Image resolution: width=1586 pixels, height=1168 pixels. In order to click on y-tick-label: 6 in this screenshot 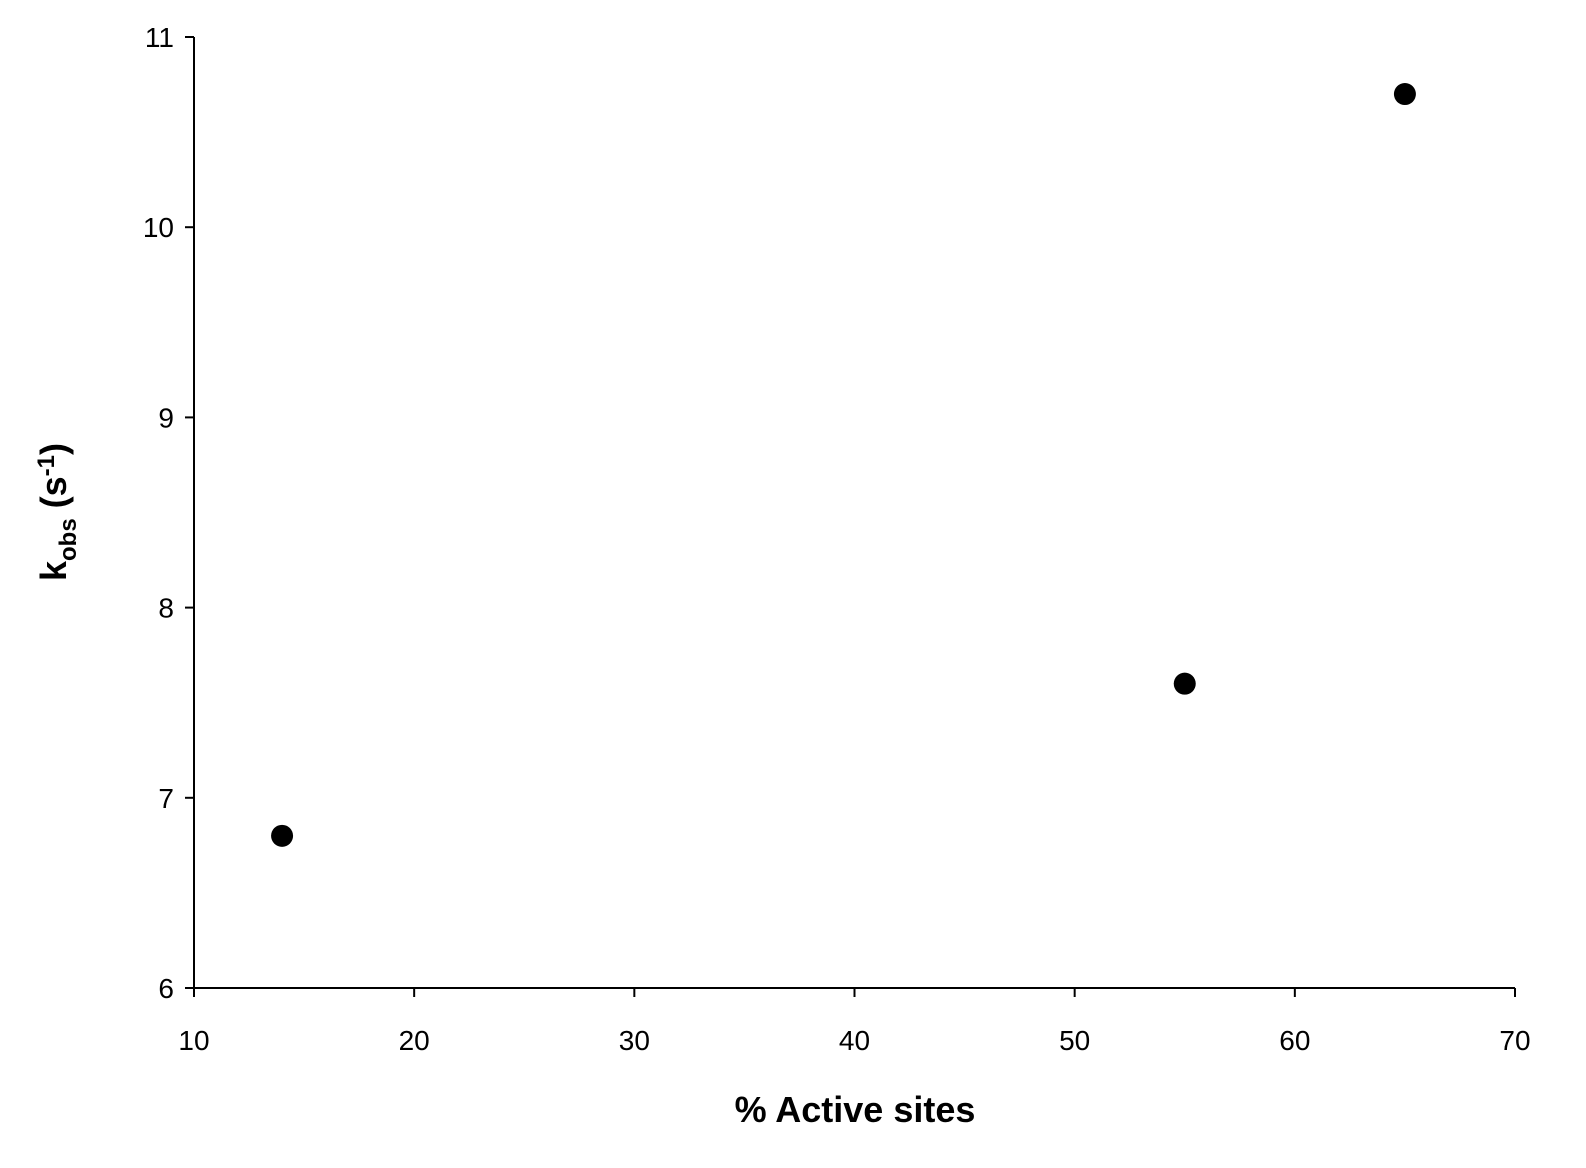, I will do `click(166, 988)`.